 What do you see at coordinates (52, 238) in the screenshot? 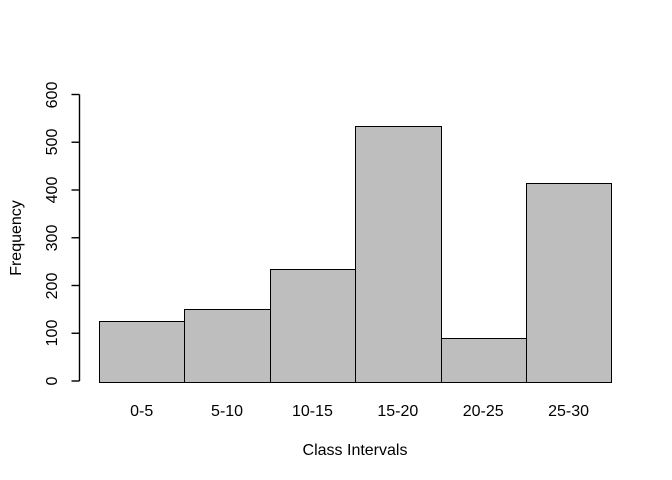
I see `y-tick-label-300: 300` at bounding box center [52, 238].